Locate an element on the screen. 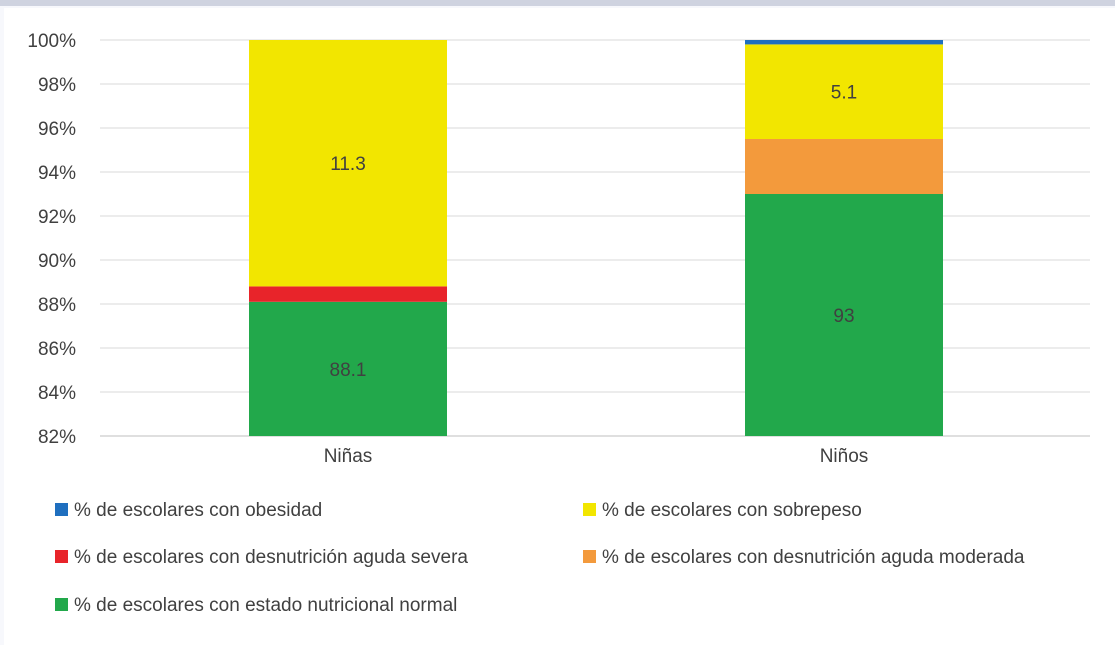 This screenshot has width=1115, height=645. y-tick-label: 86% is located at coordinates (57, 349).